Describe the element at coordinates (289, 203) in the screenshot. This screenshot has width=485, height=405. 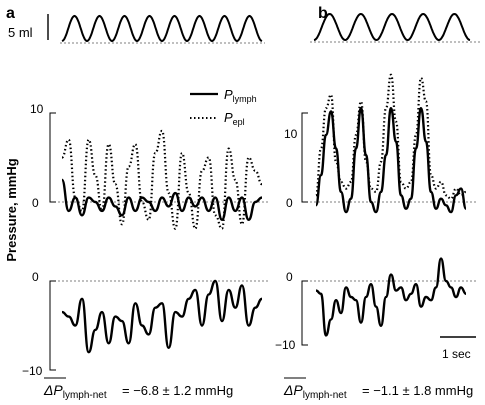
I see `panel-b-upper-tick-0: 0` at that location.